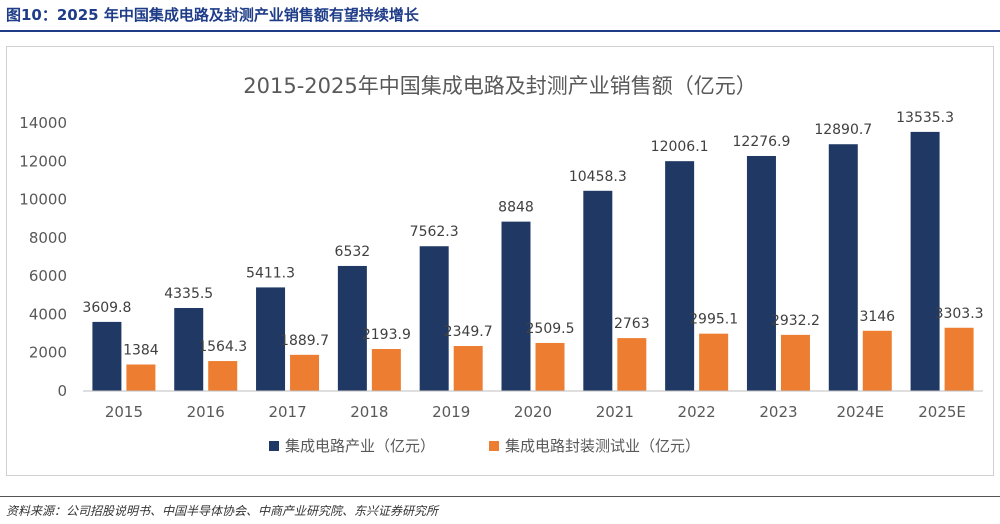 The height and width of the screenshot is (524, 1000). What do you see at coordinates (499, 86) in the screenshot?
I see `chart-title: 2015-2025年中国集成电路及封测产业销售额（亿元）` at bounding box center [499, 86].